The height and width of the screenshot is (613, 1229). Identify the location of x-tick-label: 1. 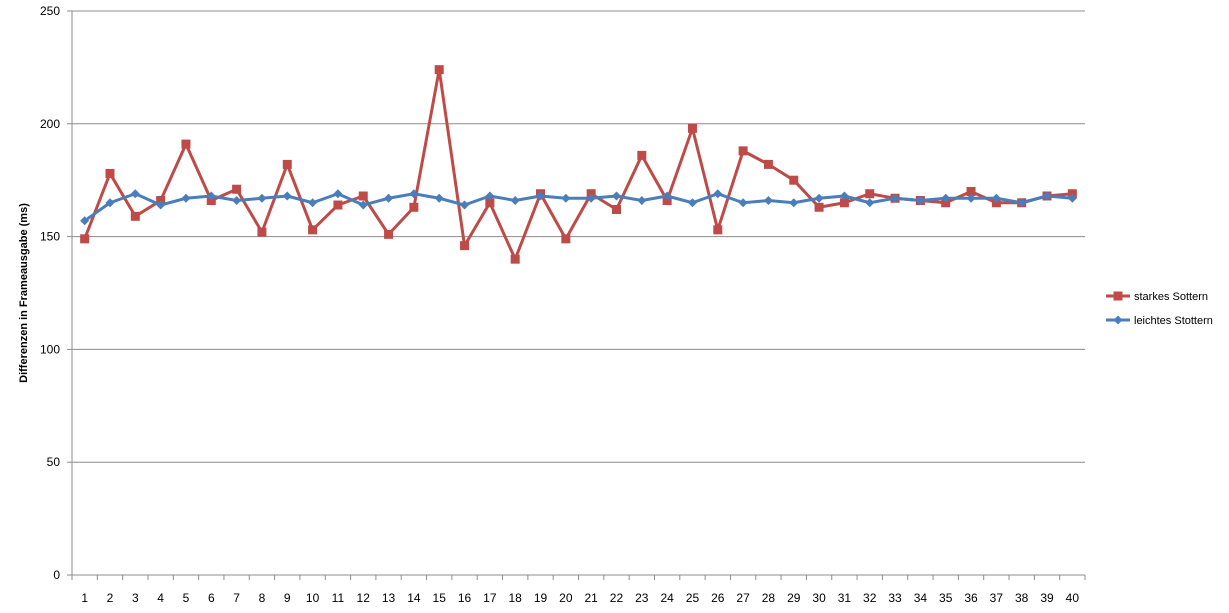
(84, 598).